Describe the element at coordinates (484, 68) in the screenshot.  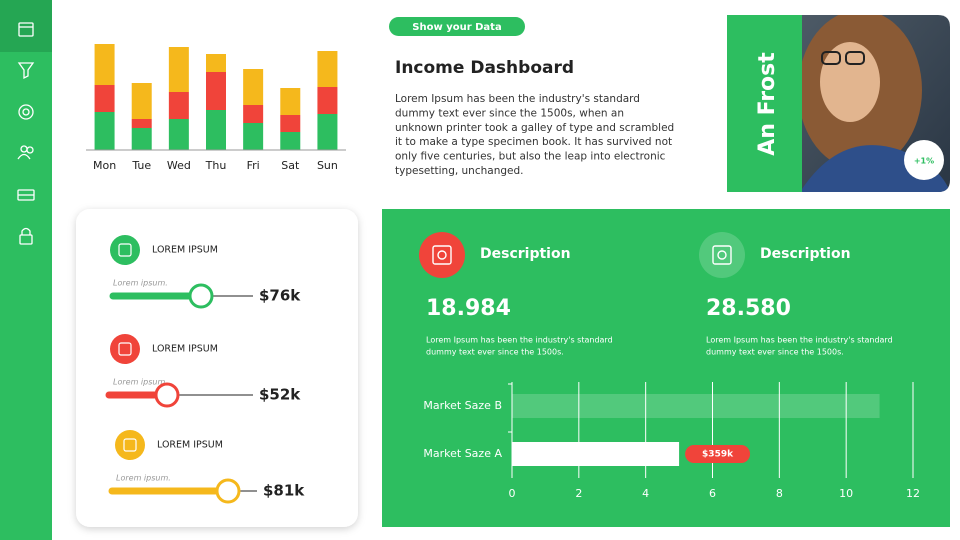
I see `title: Income Dashboard` at that location.